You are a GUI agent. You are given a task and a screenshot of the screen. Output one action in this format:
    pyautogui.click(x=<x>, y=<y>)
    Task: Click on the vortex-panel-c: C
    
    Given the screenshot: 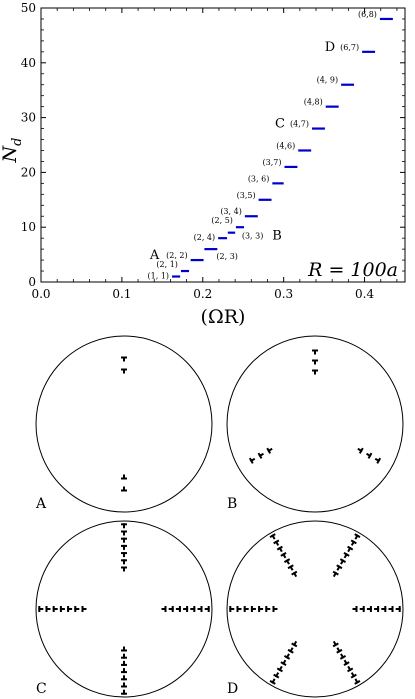 What is the action you would take?
    pyautogui.click(x=124, y=609)
    